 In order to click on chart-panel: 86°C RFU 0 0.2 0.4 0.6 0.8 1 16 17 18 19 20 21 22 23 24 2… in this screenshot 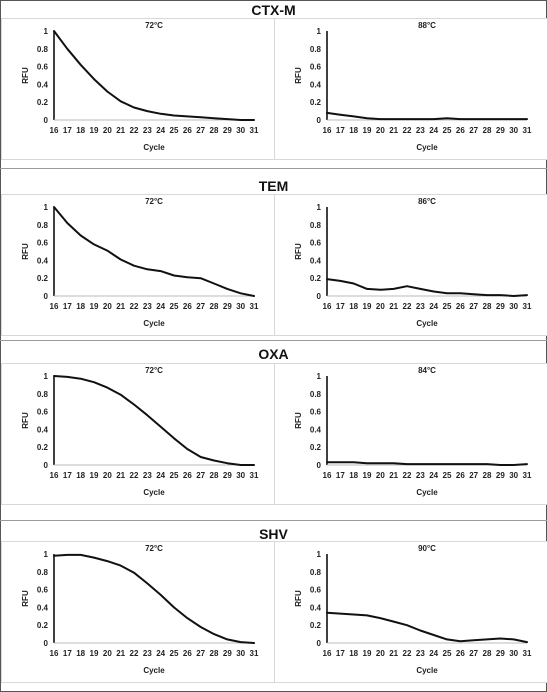, I will do `click(410, 265)`.